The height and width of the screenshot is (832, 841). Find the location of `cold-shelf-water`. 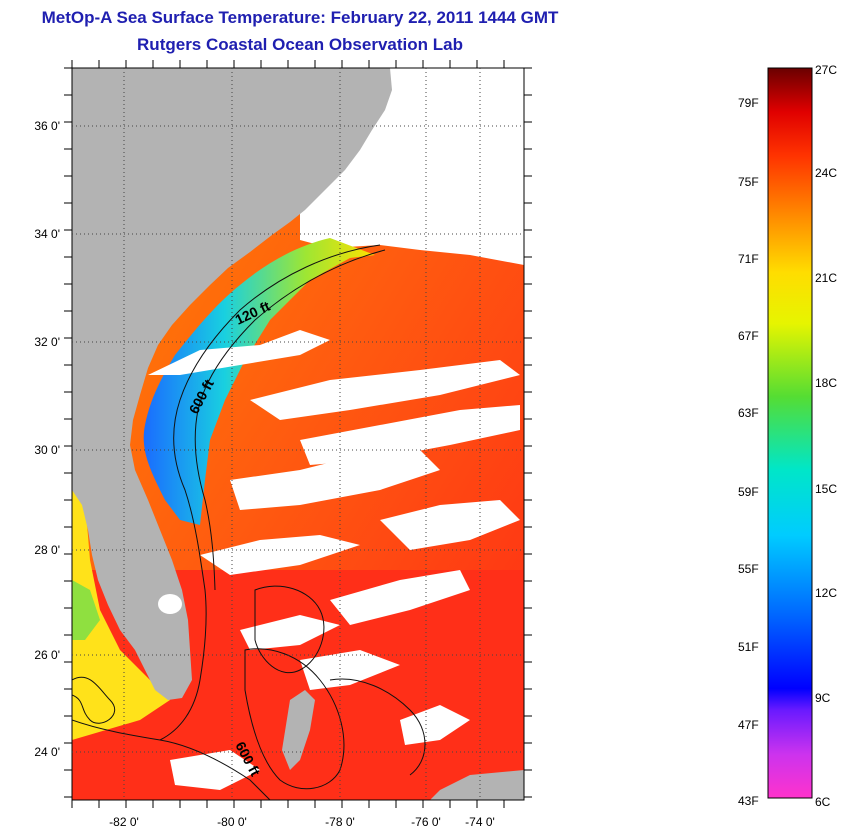

cold-shelf-water is located at coordinates (259, 381).